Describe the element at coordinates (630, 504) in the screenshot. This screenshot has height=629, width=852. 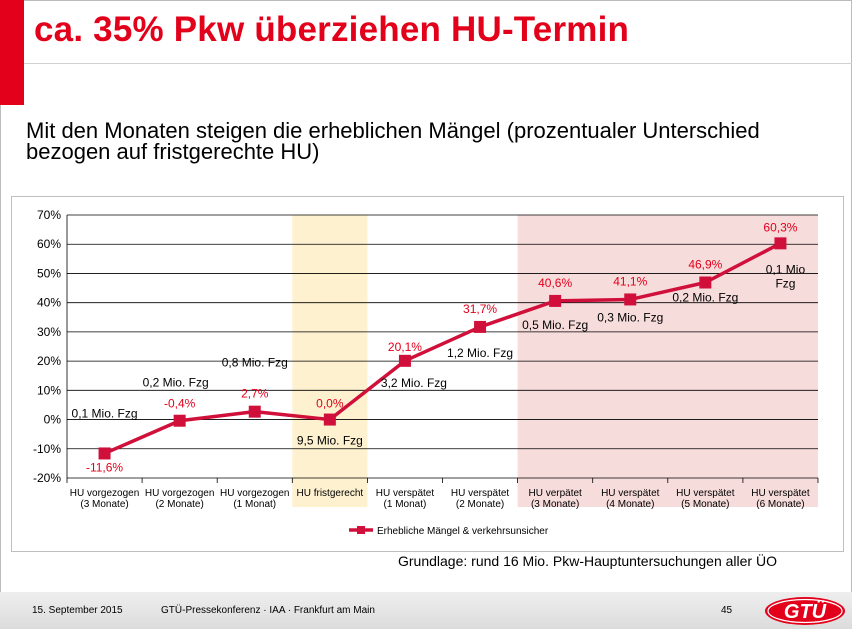
I see `x-category-label: (4 Monate)` at that location.